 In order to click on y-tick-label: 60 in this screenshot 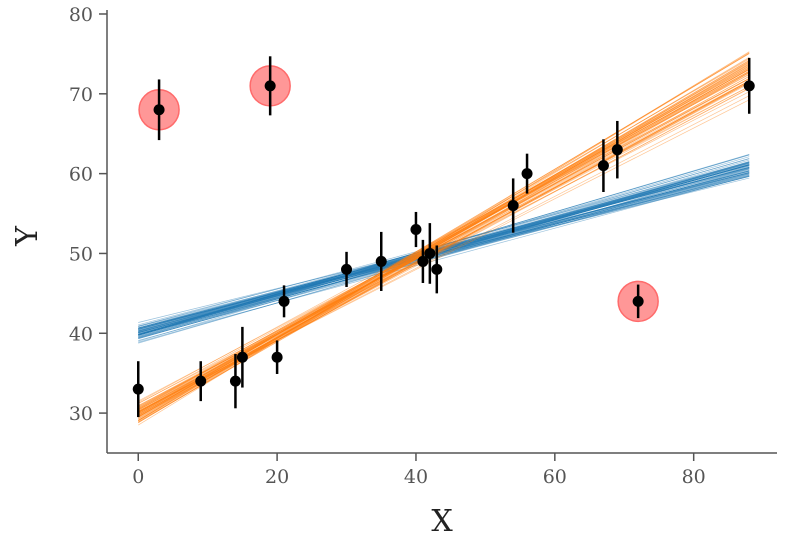, I will do `click(81, 175)`.